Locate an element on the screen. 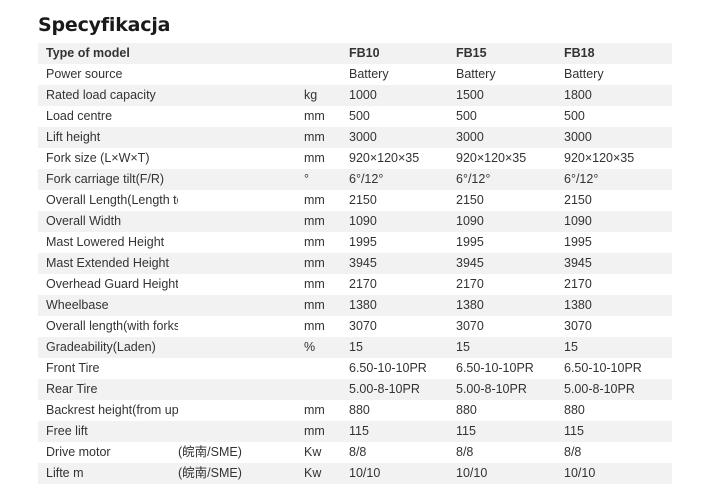 The height and width of the screenshot is (496, 714). row-param: Overall Width is located at coordinates (108, 221).